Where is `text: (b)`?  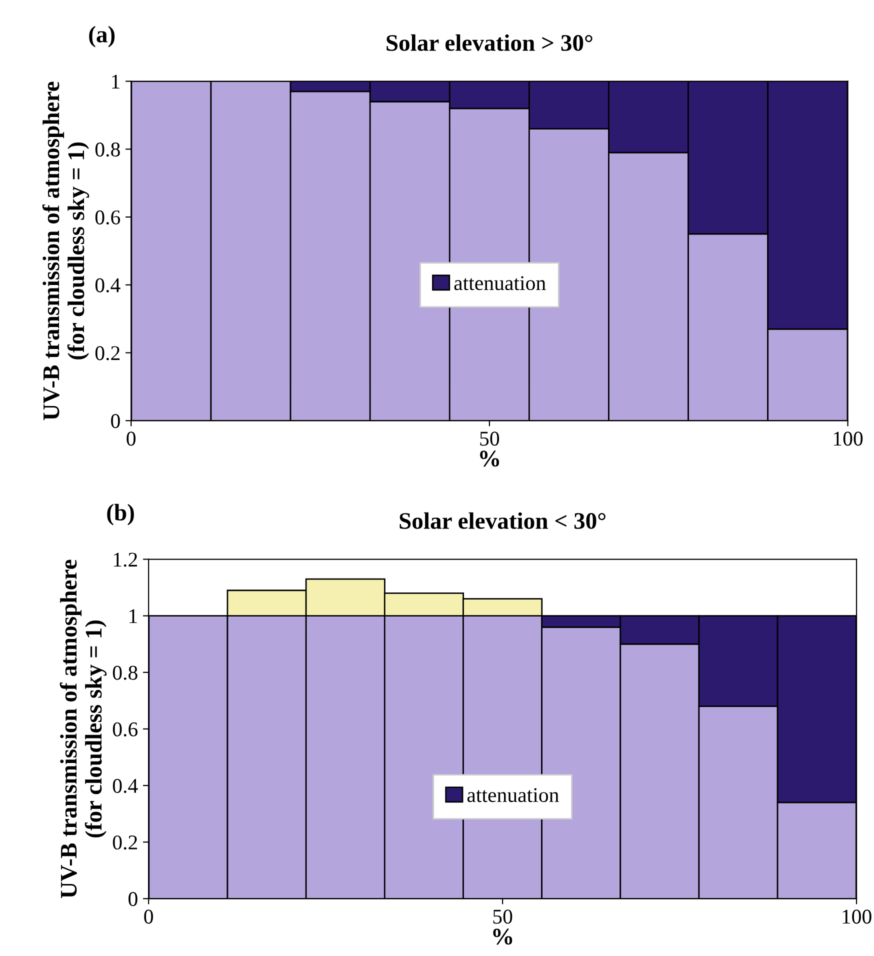
text: (b) is located at coordinates (120, 515).